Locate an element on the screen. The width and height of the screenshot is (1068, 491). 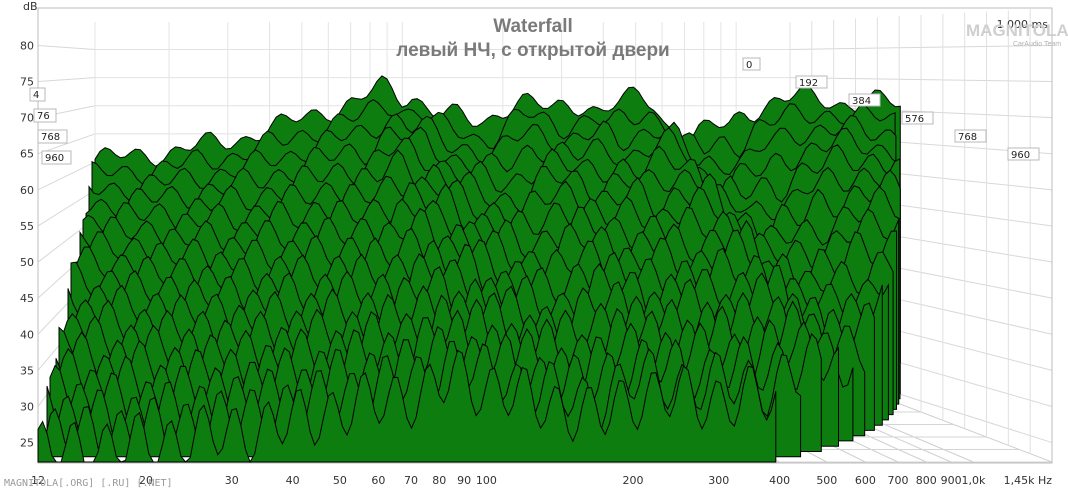
x-tick-label: 200 is located at coordinates (633, 480).